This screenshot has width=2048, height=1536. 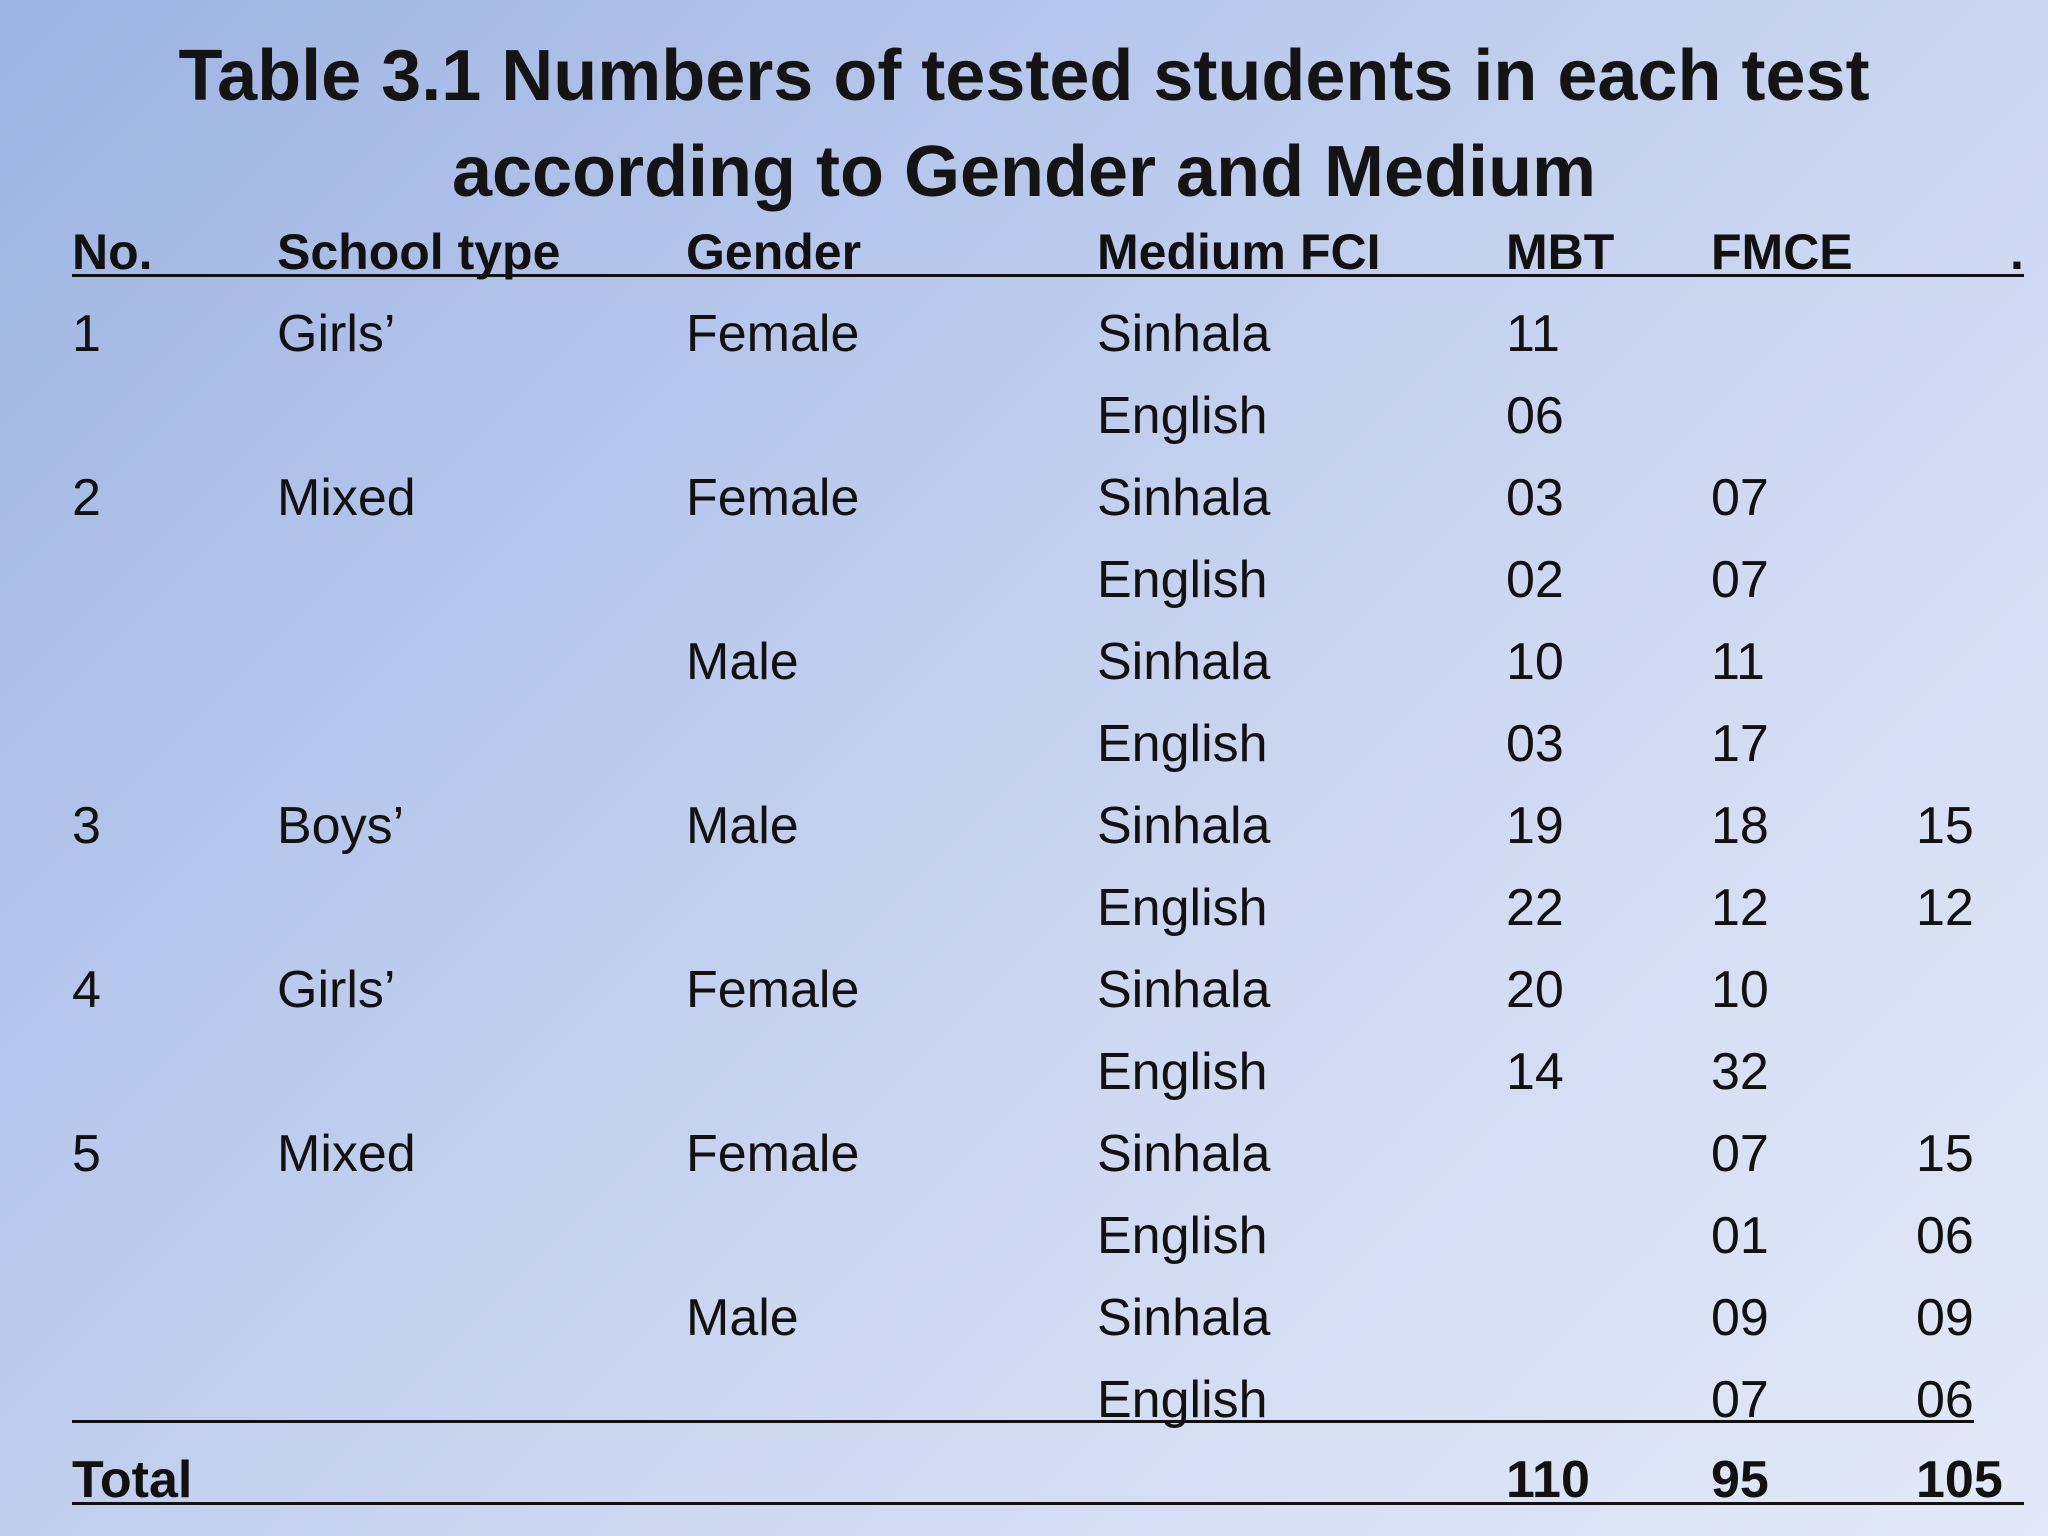 What do you see at coordinates (1535, 908) in the screenshot?
I see `cell-fci: 22` at bounding box center [1535, 908].